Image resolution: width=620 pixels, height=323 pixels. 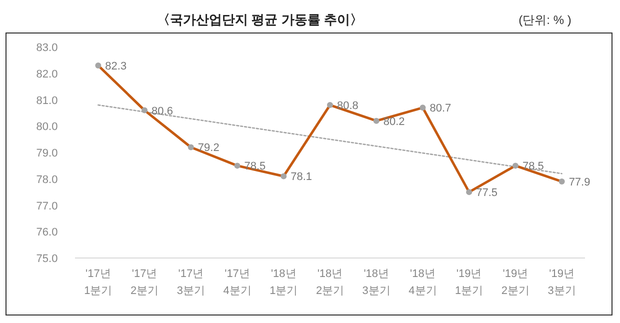 What do you see at coordinates (260, 19) in the screenshot?
I see `chart-title: 〈국가산업단지 평균 가동률 추이〉` at bounding box center [260, 19].